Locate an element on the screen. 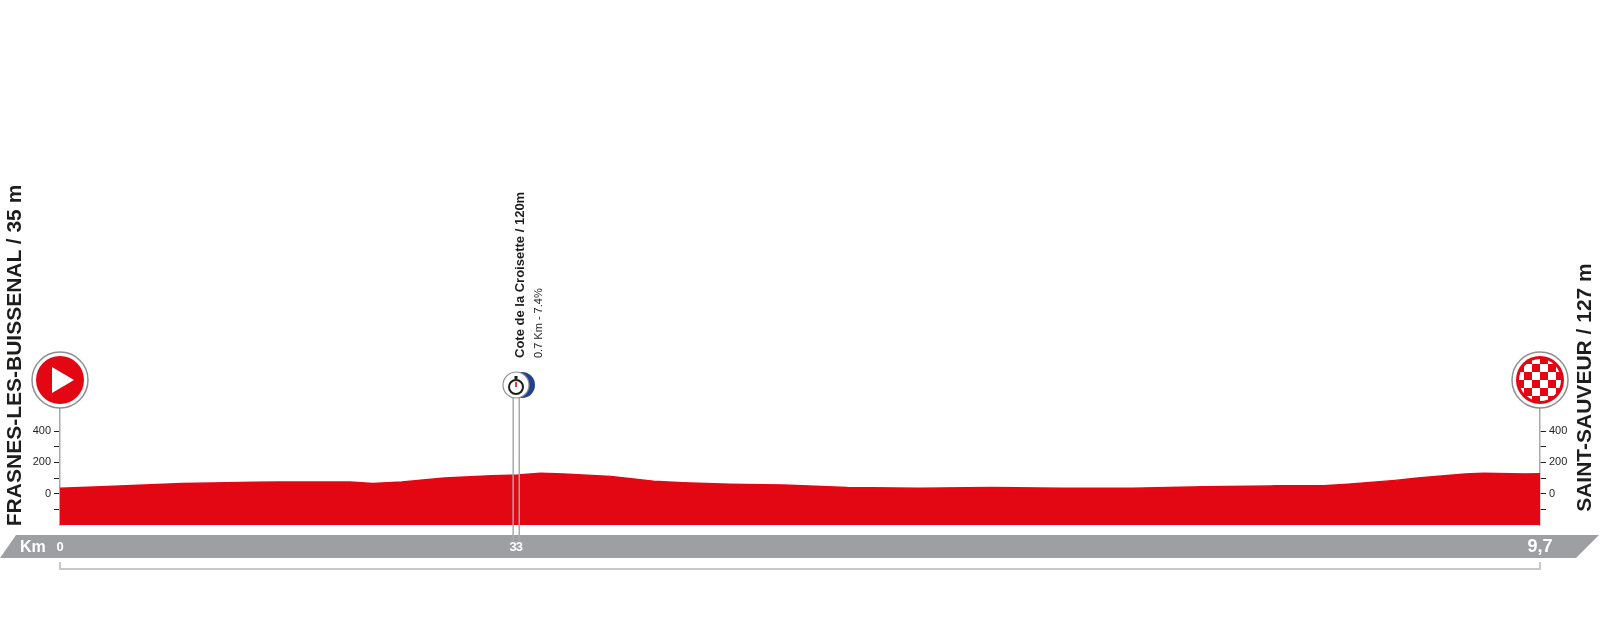  x-axis-title: Km is located at coordinates (33, 546).